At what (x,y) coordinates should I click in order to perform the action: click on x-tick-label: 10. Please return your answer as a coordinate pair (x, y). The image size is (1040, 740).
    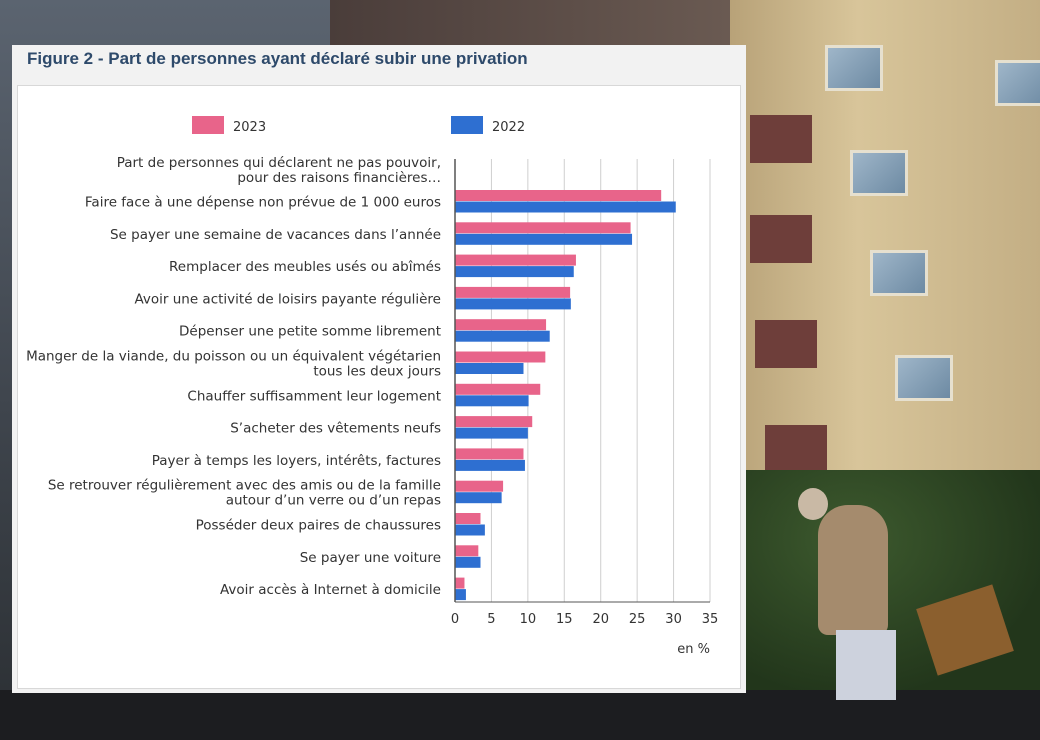
    Looking at the image, I should click on (528, 619).